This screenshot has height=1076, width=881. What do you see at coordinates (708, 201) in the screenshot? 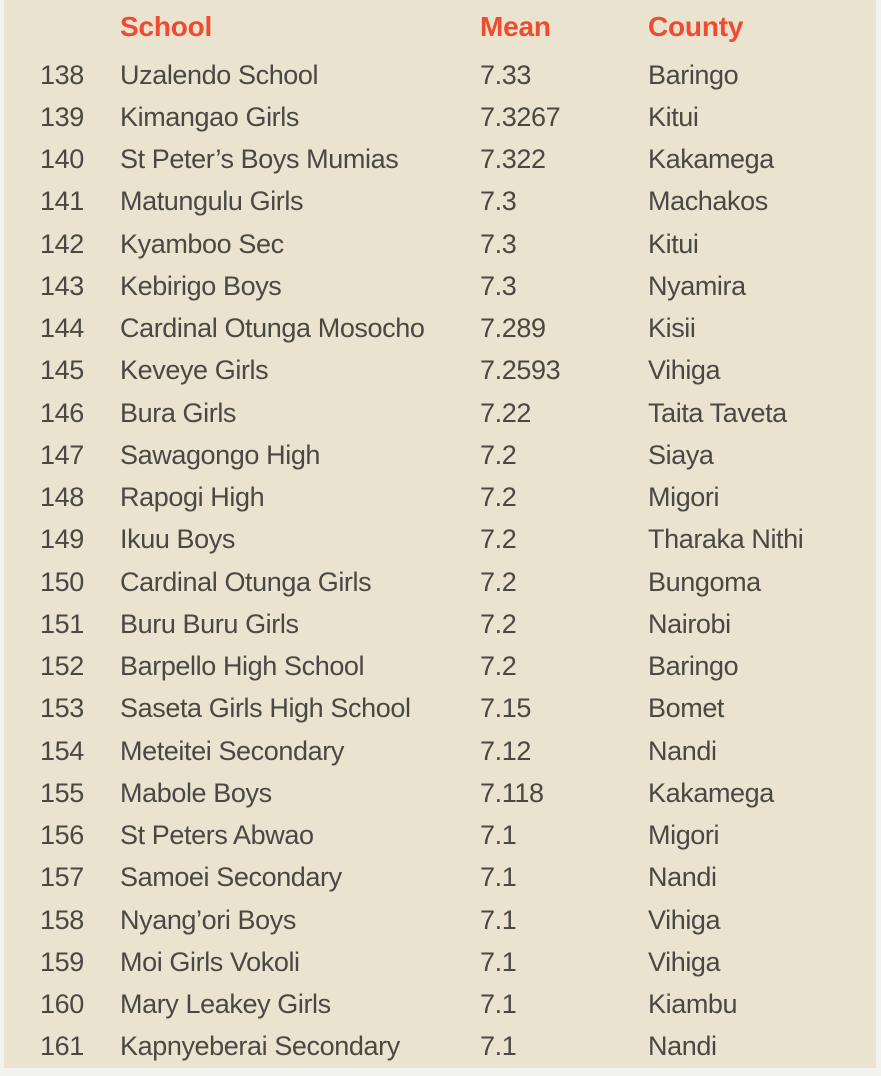
I see `county-cell: Machakos` at bounding box center [708, 201].